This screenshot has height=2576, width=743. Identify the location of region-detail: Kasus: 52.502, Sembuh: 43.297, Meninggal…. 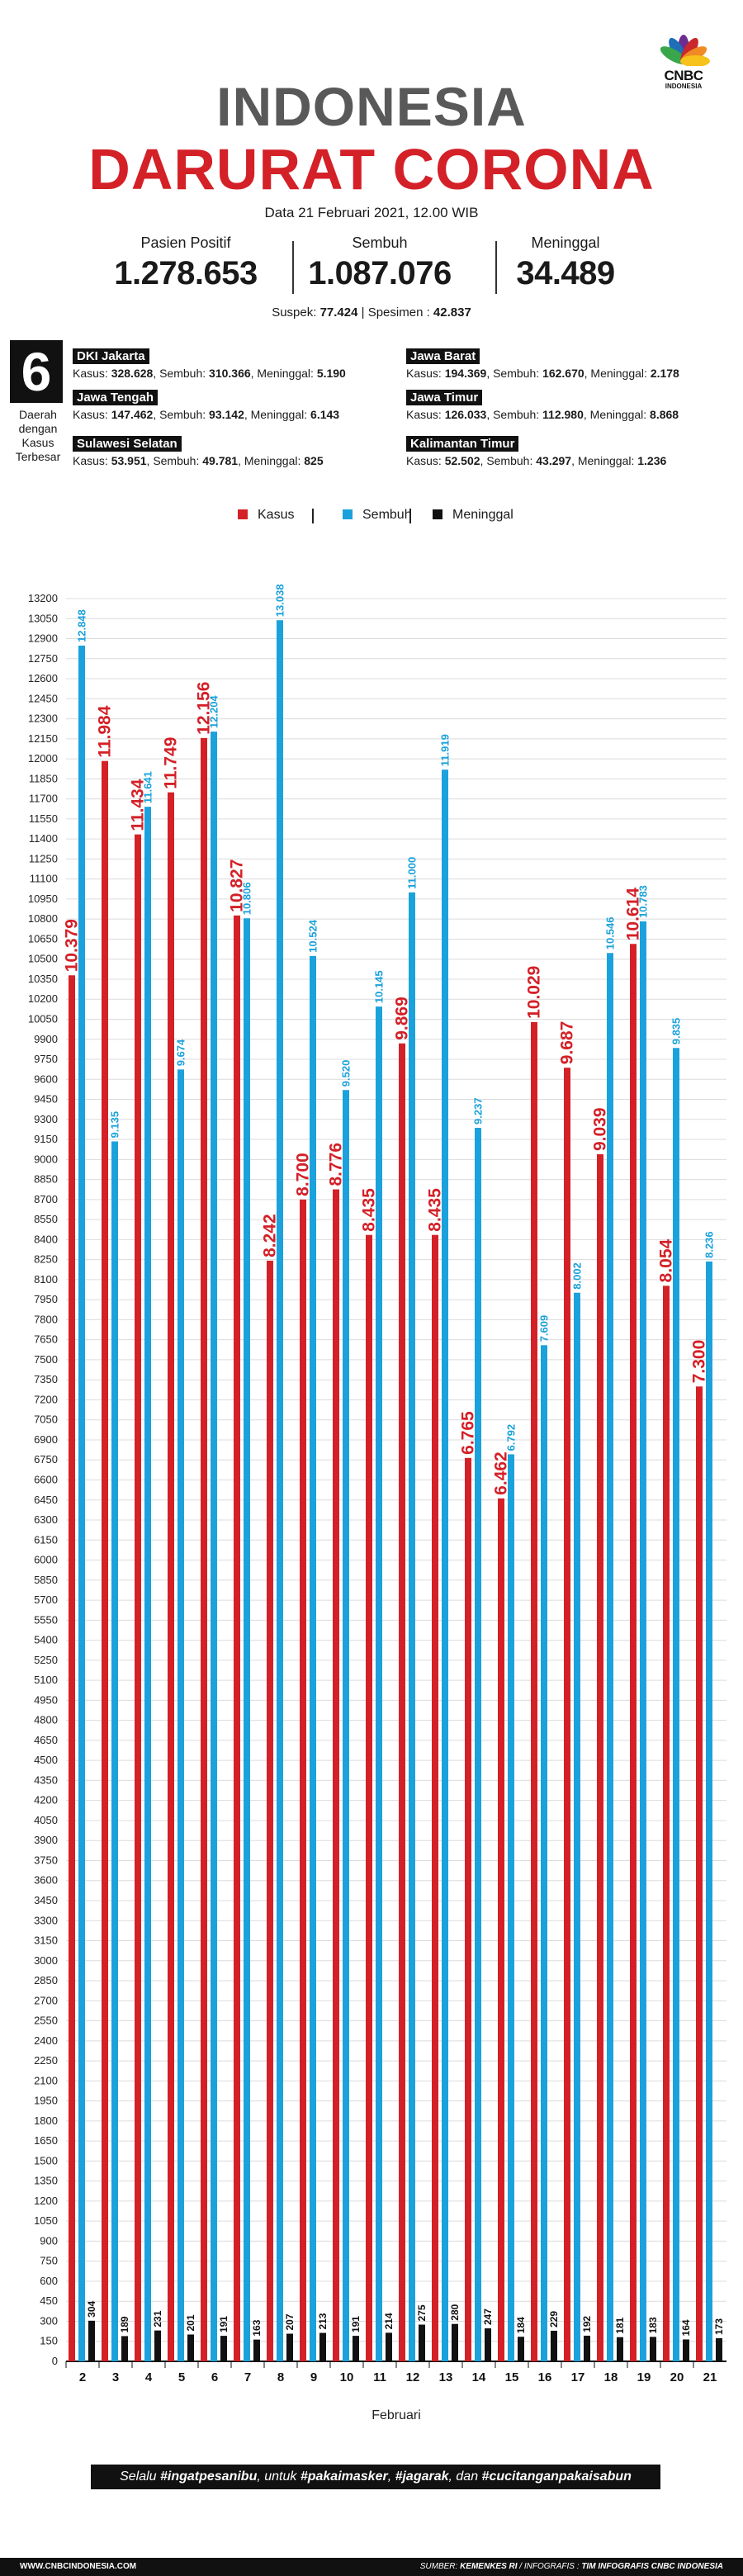
(537, 460).